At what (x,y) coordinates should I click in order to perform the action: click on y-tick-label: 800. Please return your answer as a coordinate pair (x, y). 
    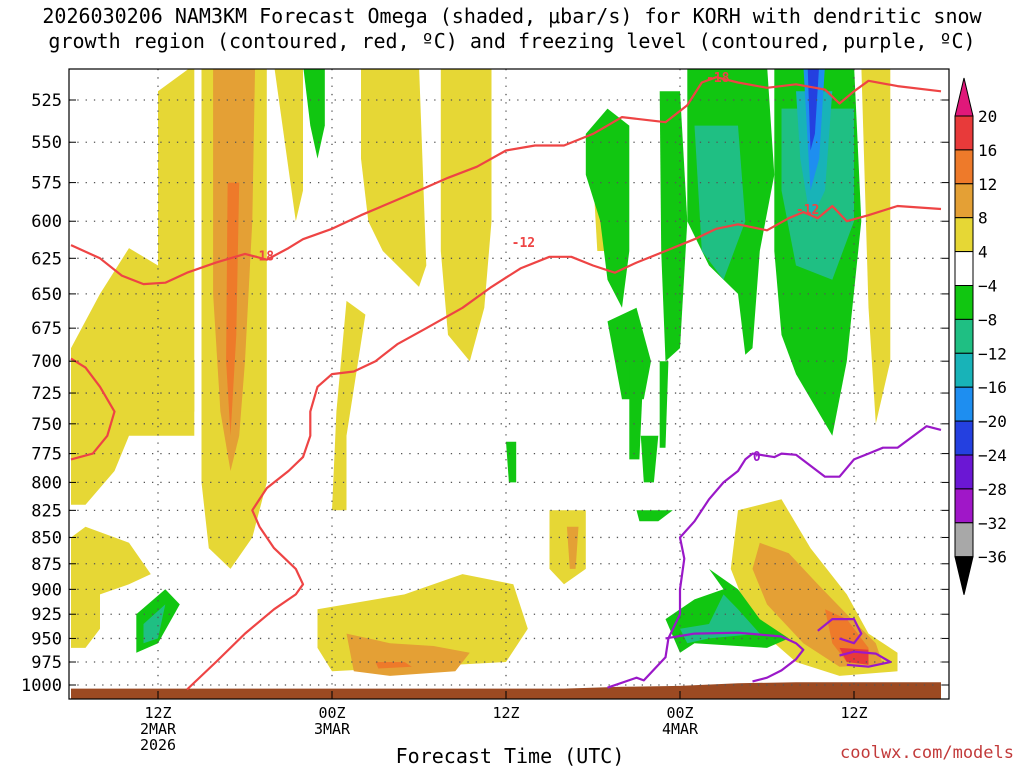
    Looking at the image, I should click on (46, 483).